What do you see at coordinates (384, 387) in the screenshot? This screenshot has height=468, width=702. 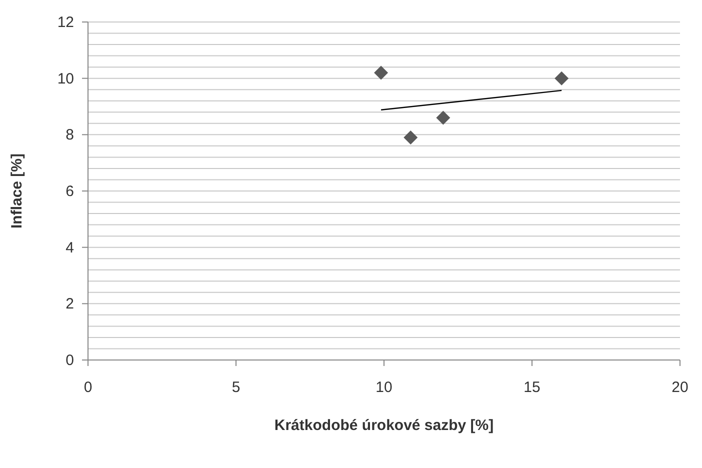 I see `x-tick-label: 10` at bounding box center [384, 387].